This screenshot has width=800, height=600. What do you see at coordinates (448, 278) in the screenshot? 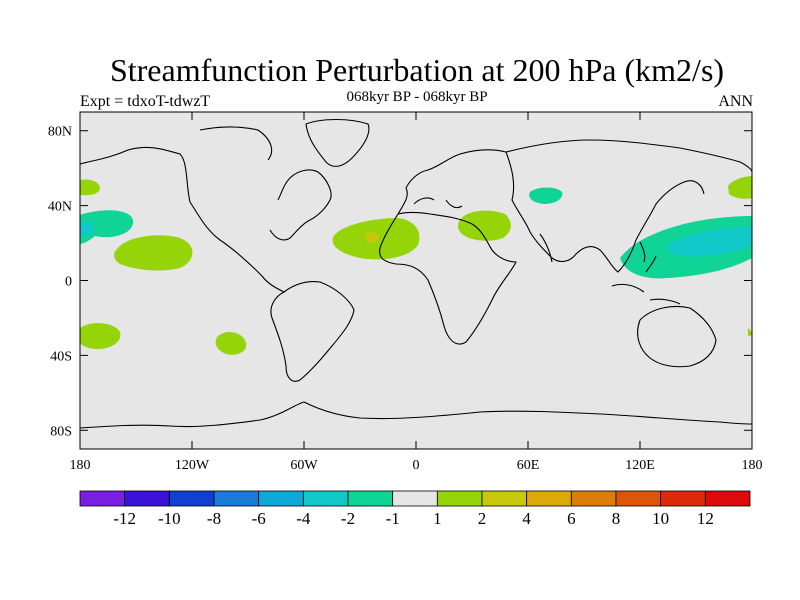
I see `coast-africa` at bounding box center [448, 278].